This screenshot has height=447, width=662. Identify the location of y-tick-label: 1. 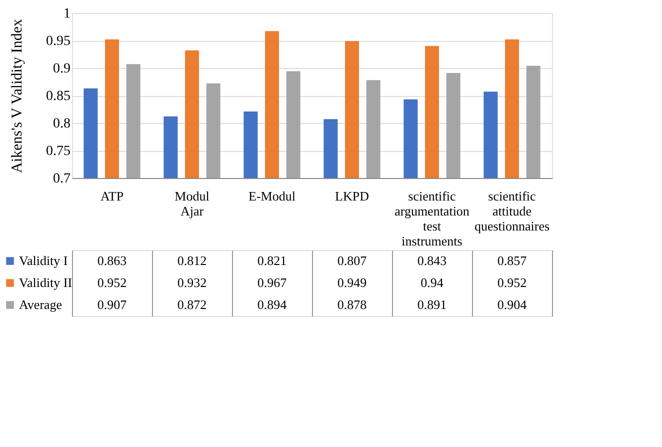
(67, 14).